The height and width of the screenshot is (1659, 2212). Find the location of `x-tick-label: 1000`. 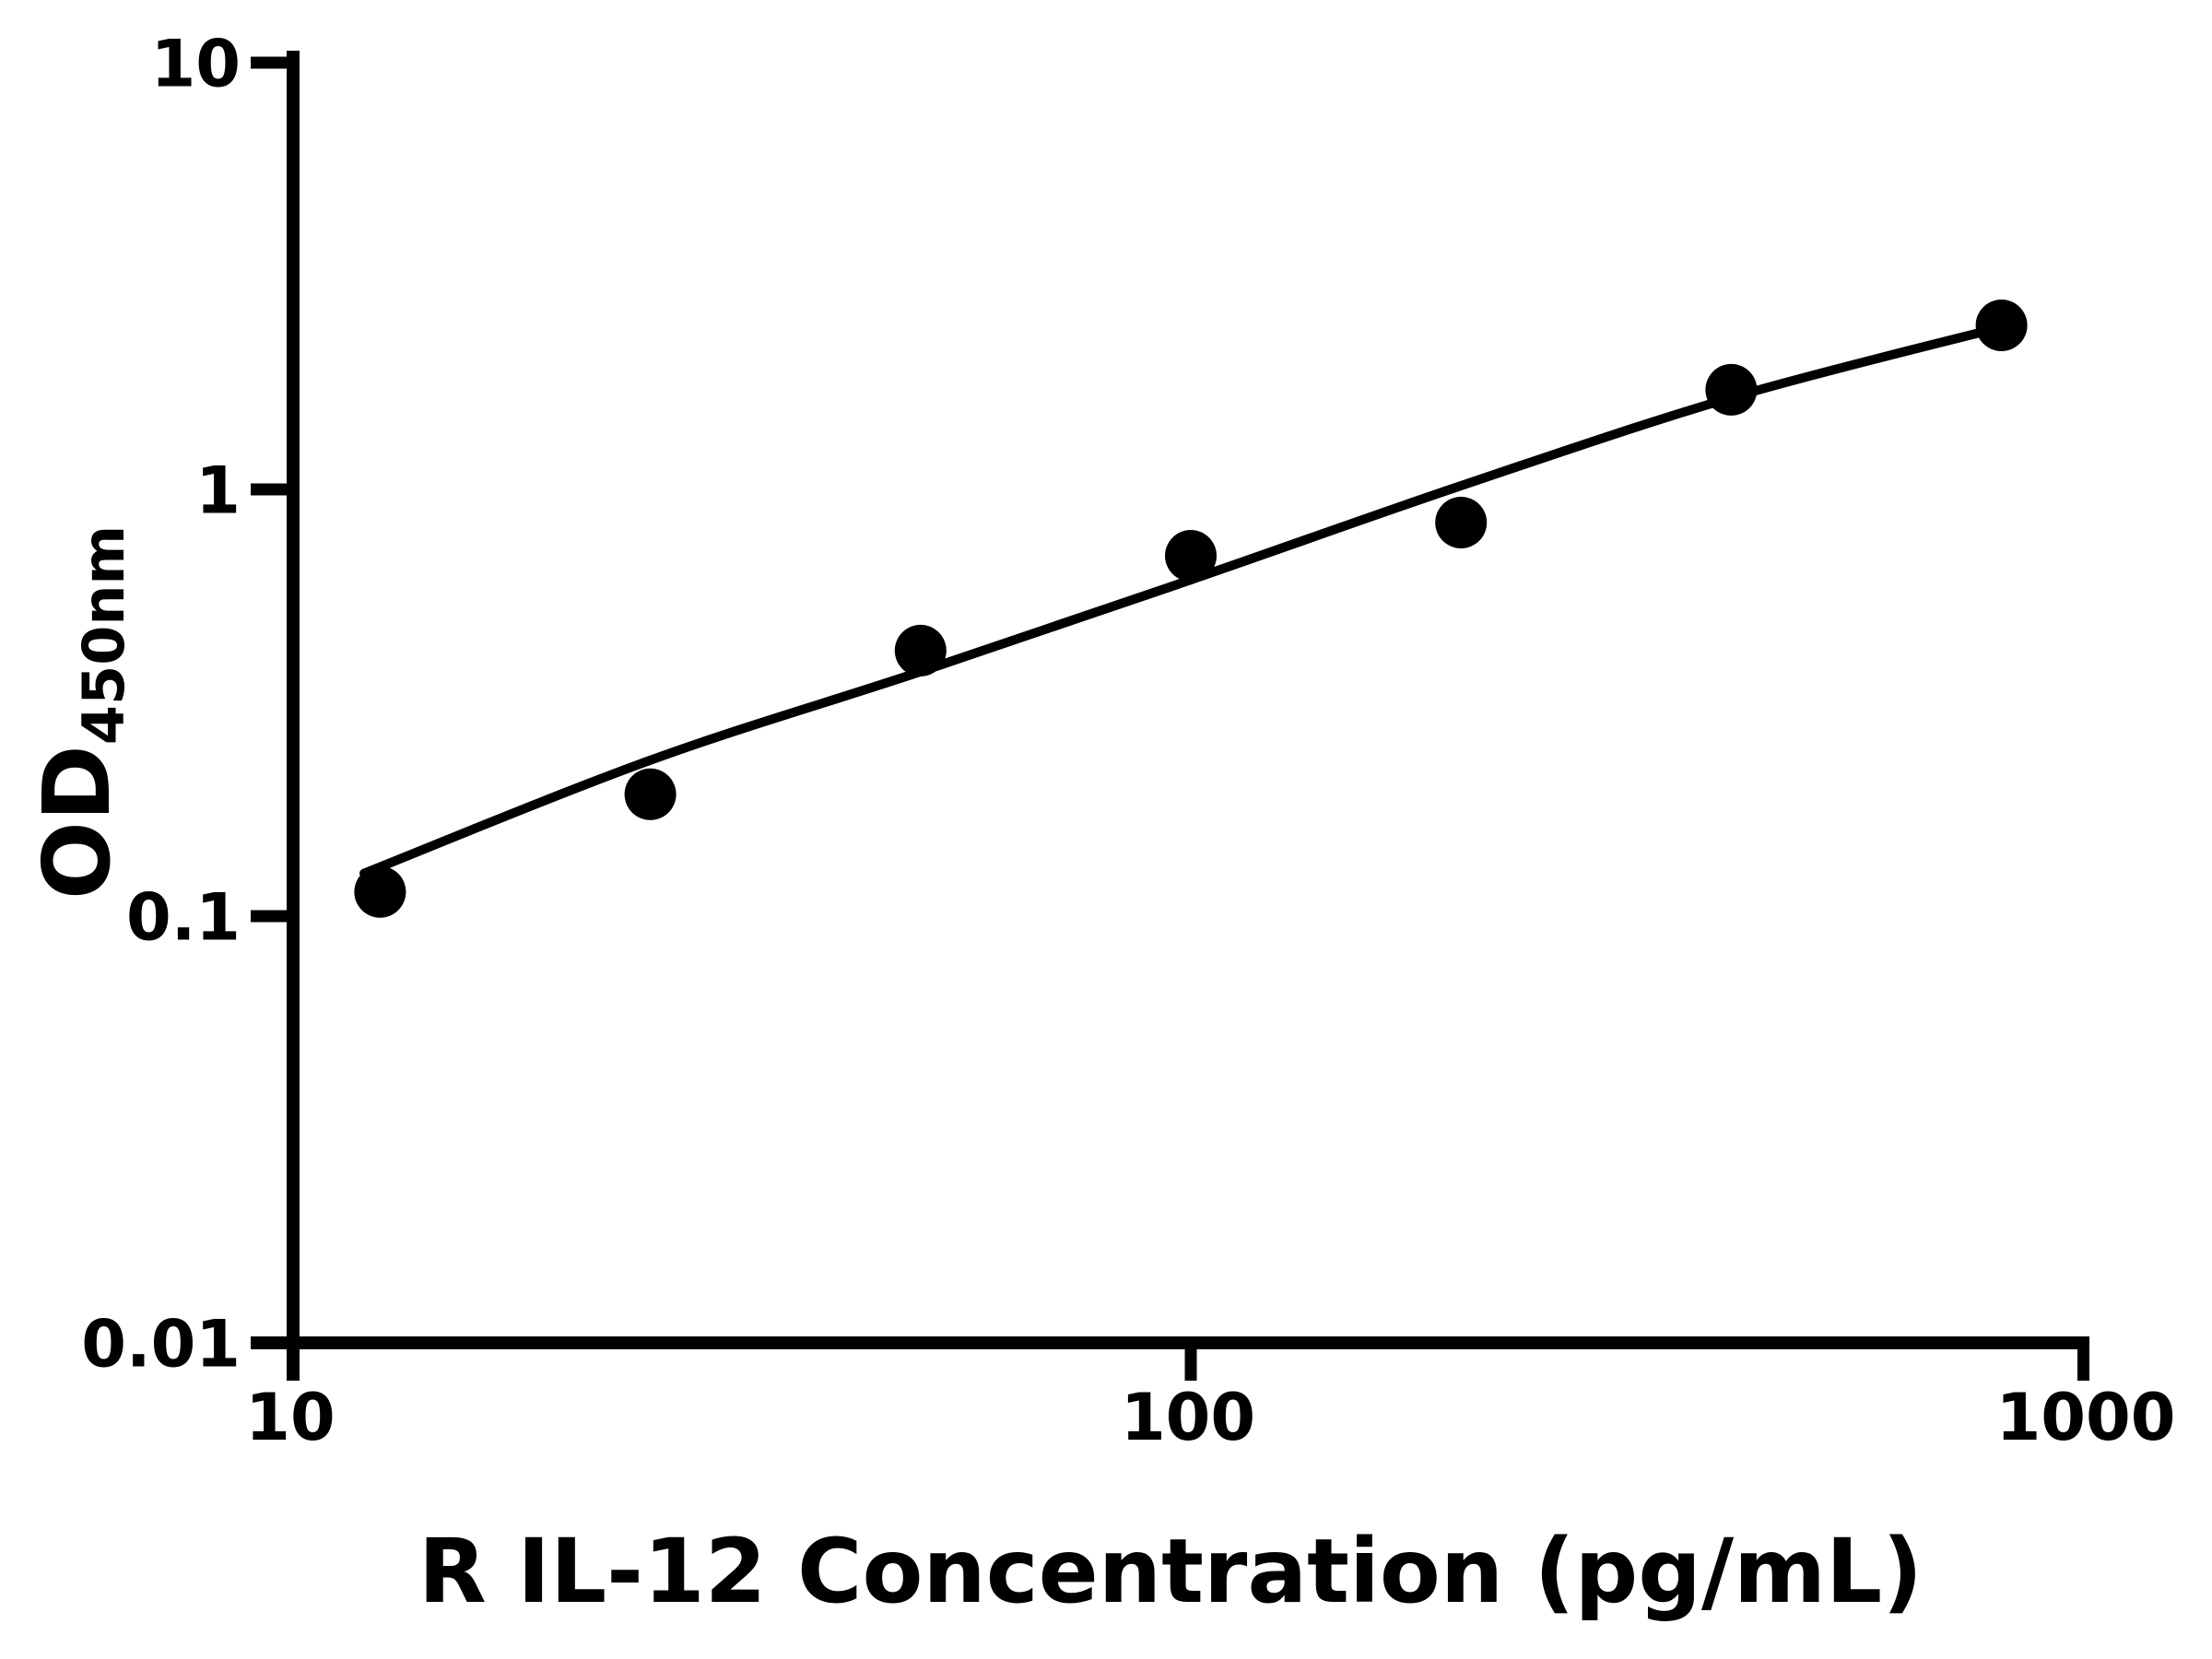

x-tick-label: 1000 is located at coordinates (2086, 1417).